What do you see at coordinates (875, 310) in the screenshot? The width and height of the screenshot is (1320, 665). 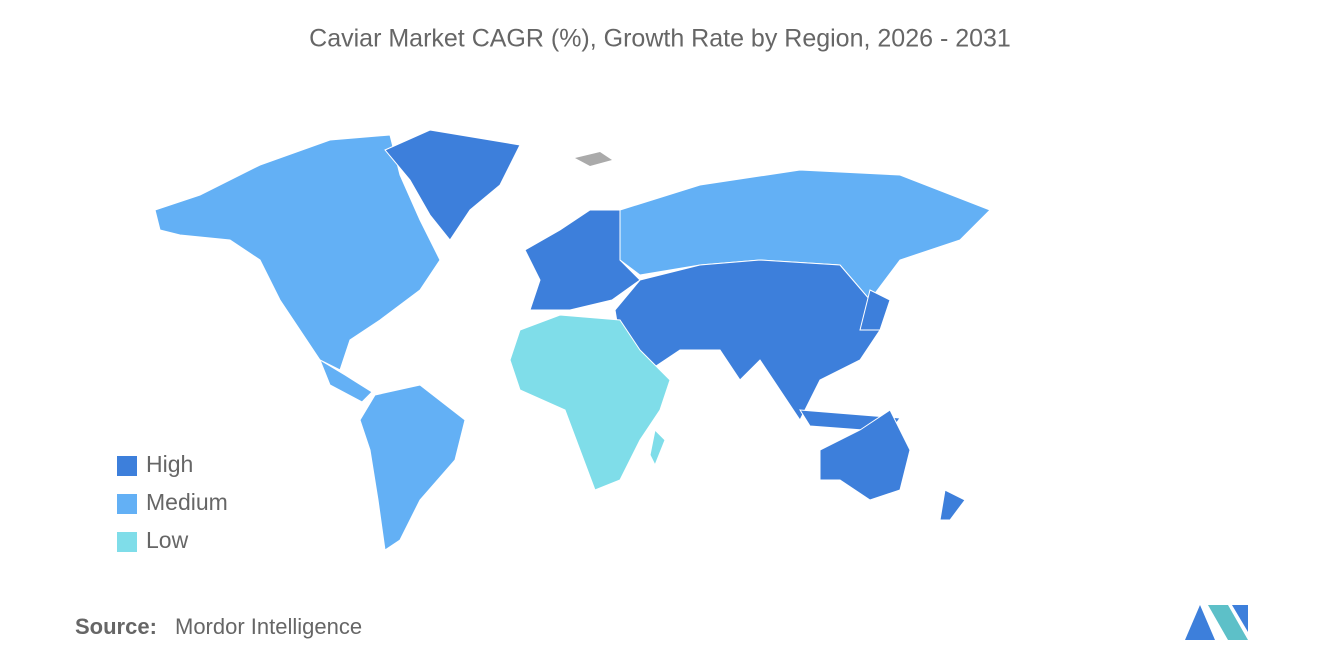 I see `japan` at bounding box center [875, 310].